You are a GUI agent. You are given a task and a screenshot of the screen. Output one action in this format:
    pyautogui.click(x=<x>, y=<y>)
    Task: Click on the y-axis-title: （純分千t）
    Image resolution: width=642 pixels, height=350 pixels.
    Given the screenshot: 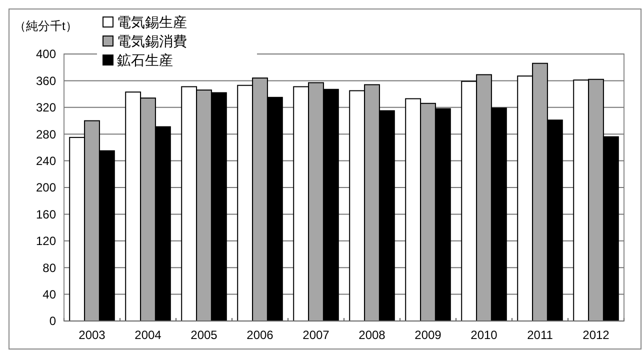 What is the action you would take?
    pyautogui.click(x=46, y=26)
    